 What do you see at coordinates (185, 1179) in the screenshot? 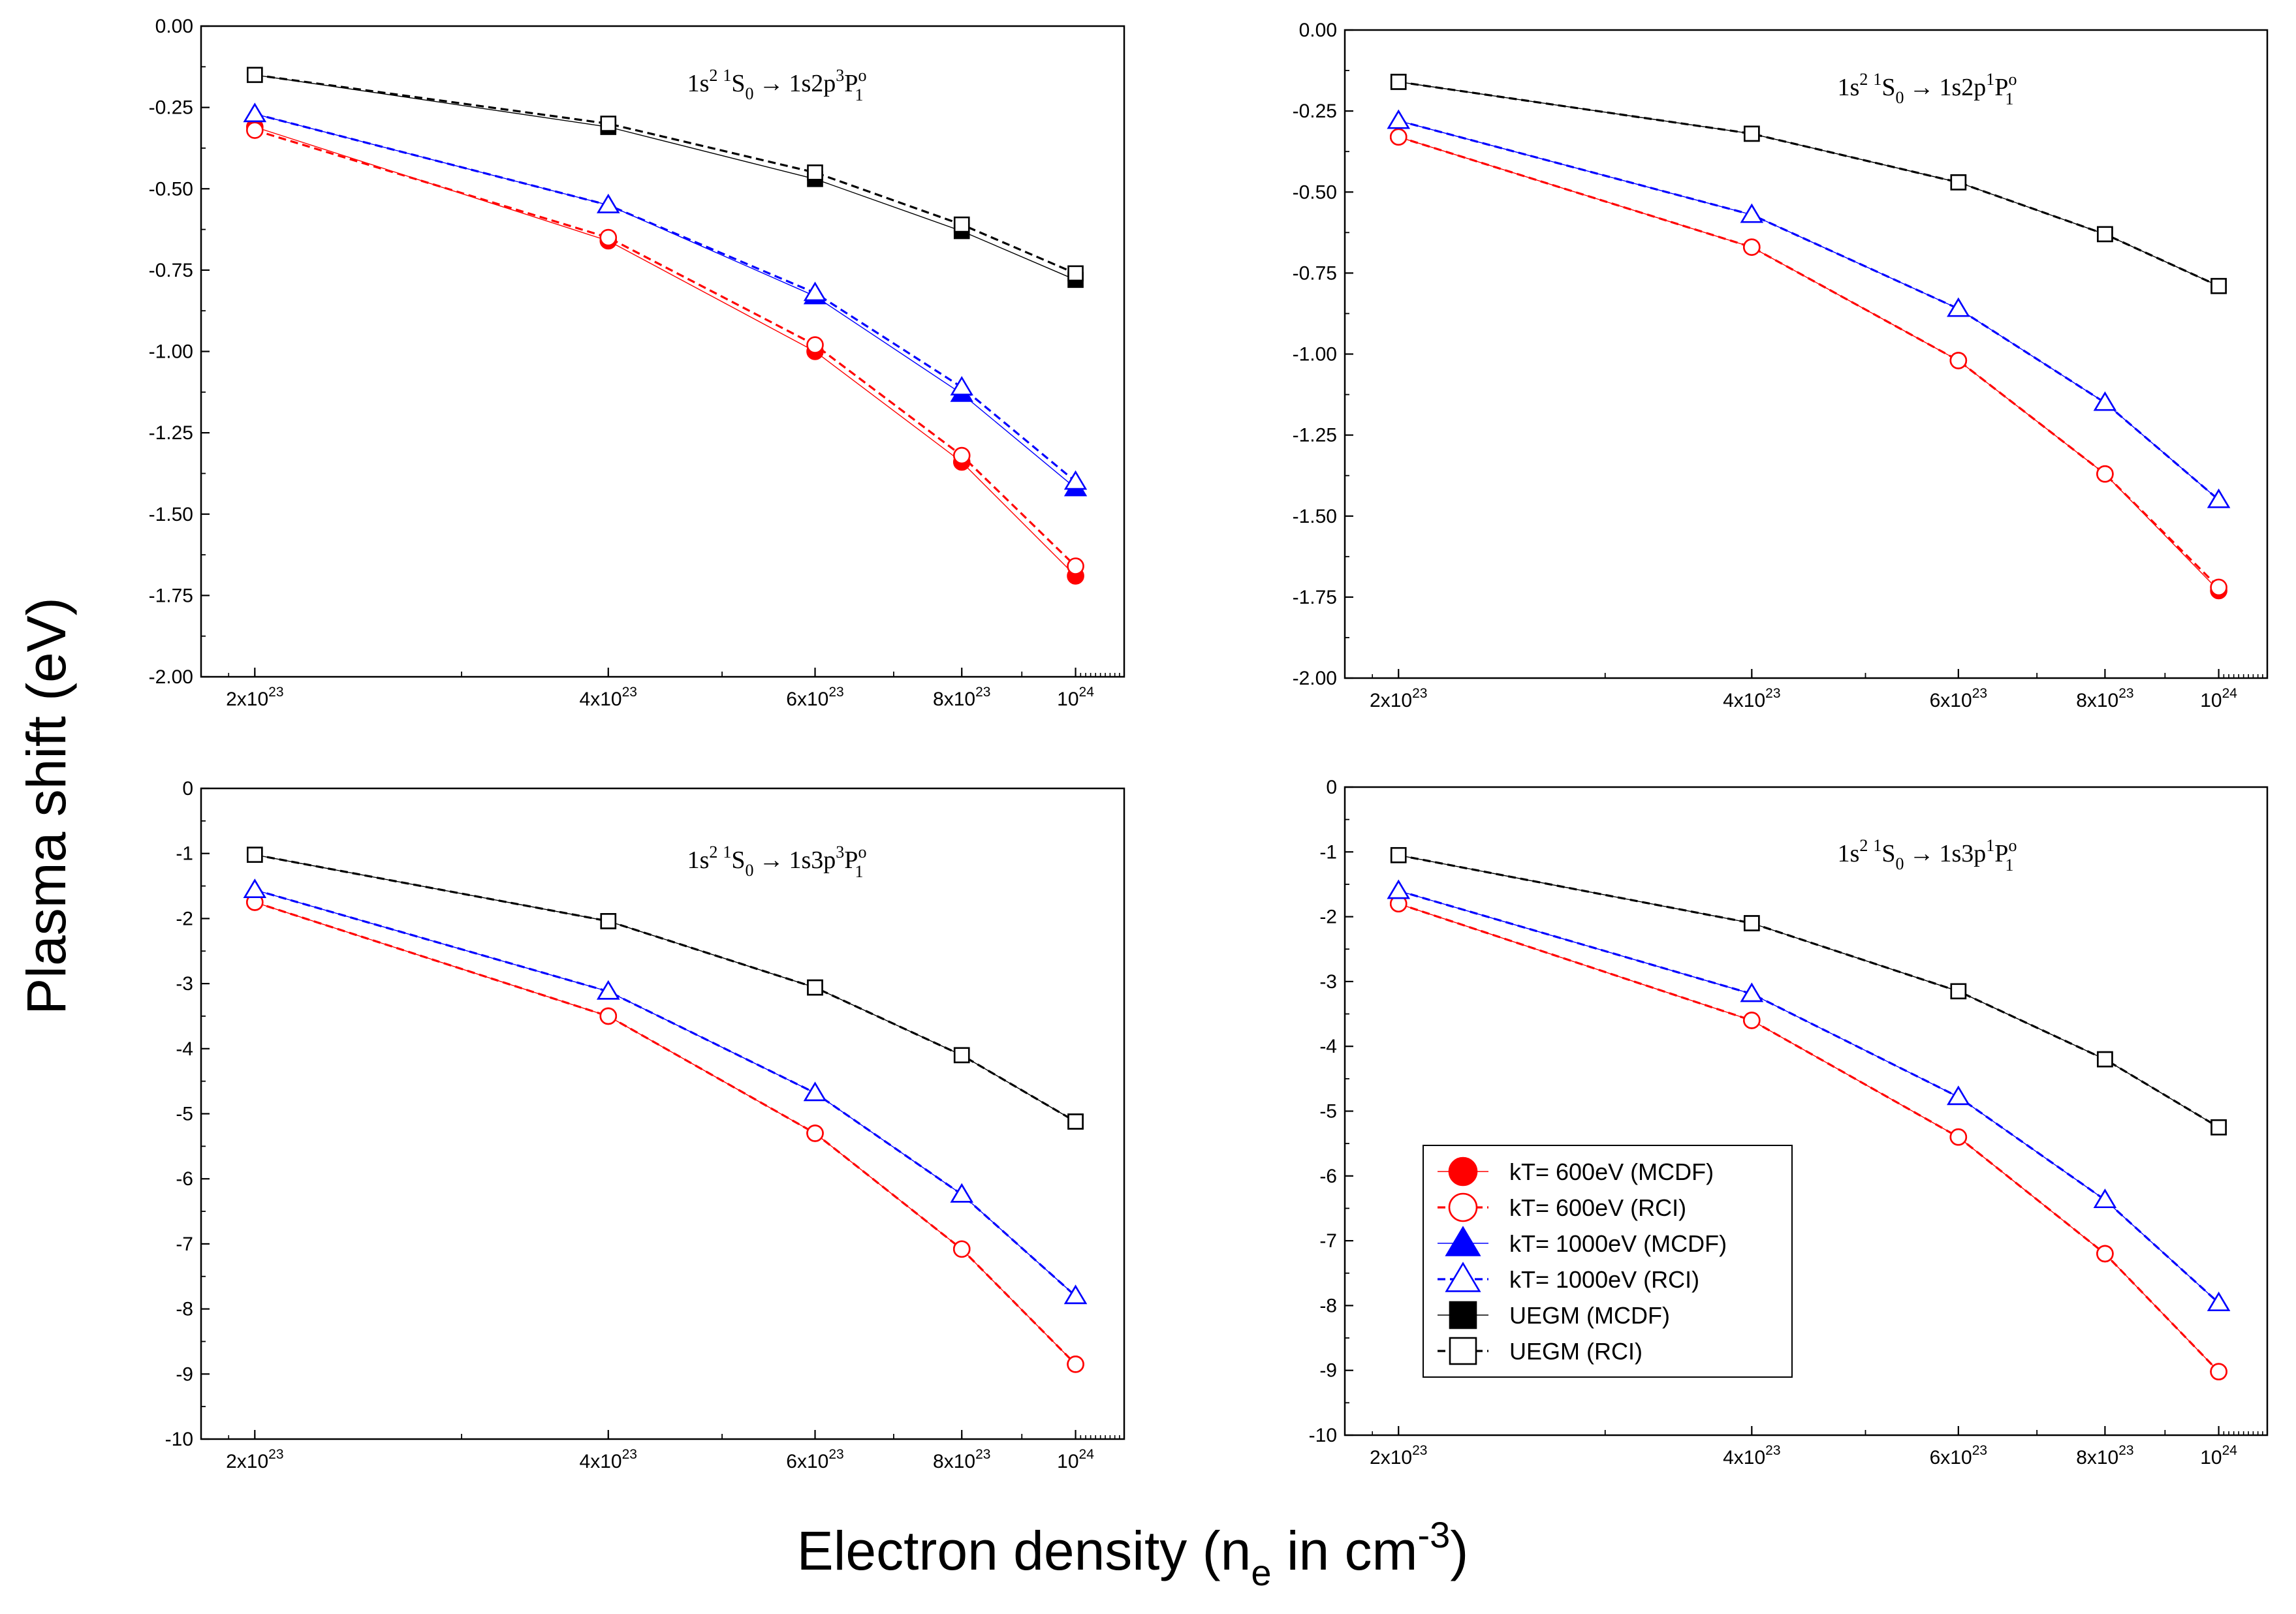
I see `y-tick-label: -6` at bounding box center [185, 1179].